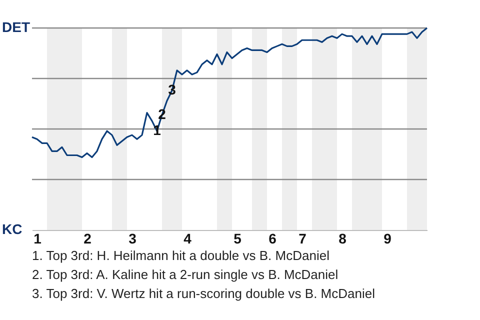  What do you see at coordinates (16, 27) in the screenshot?
I see `text: DET` at bounding box center [16, 27].